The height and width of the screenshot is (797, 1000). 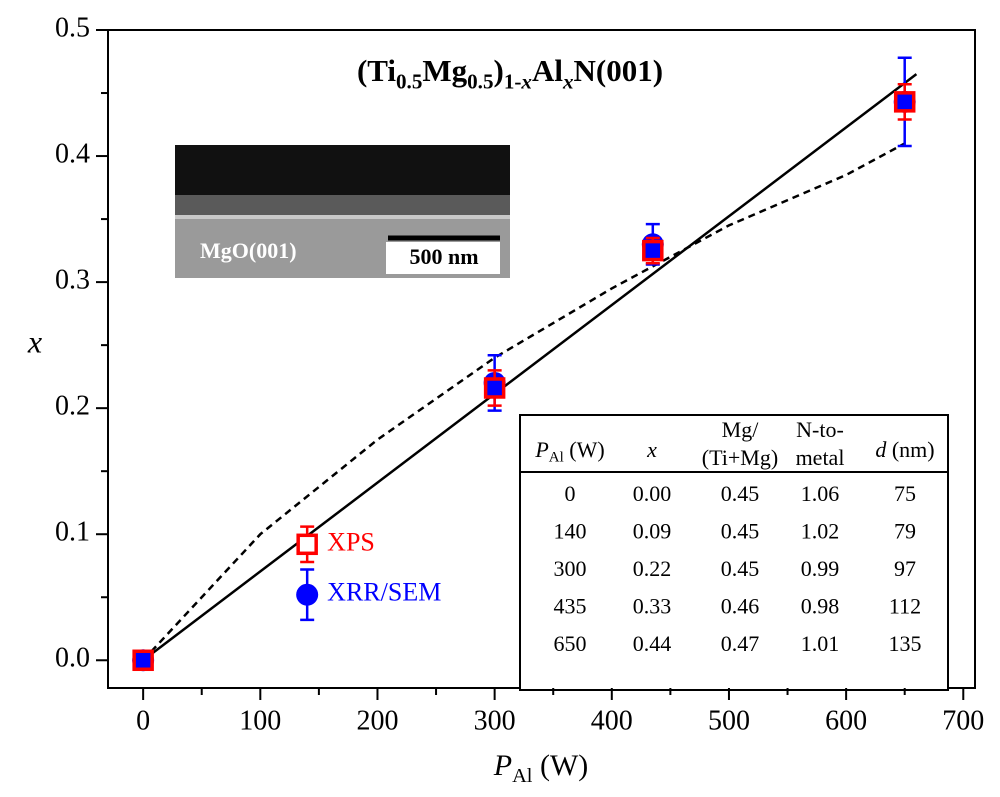 What do you see at coordinates (820, 429) in the screenshot?
I see `table-header: N-to-` at bounding box center [820, 429].